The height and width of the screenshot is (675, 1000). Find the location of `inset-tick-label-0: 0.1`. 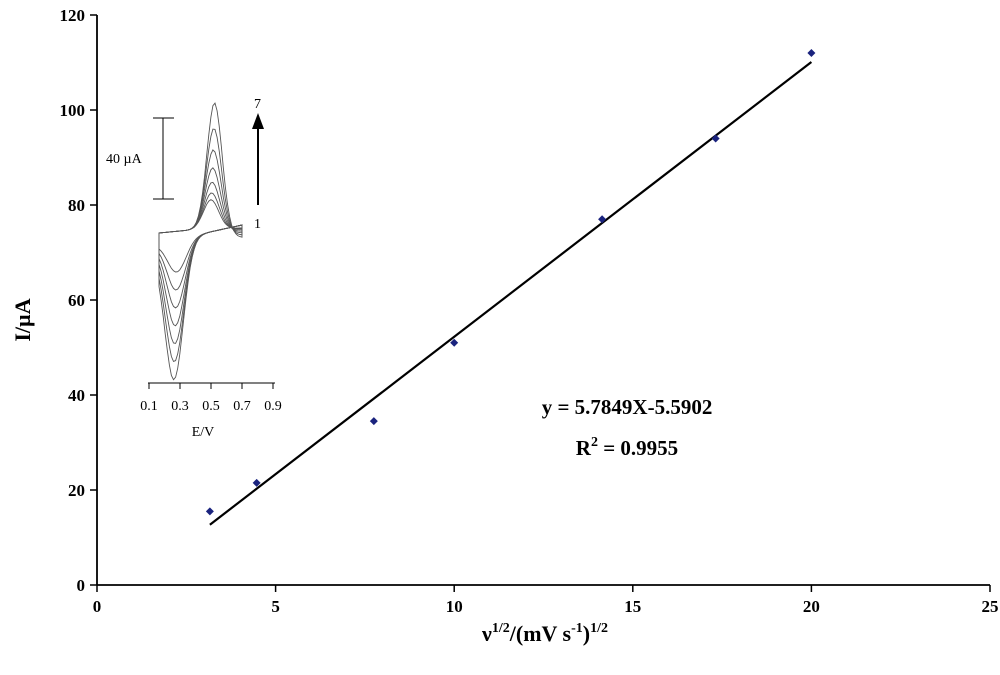

inset-tick-label-0: 0.1 is located at coordinates (149, 406).